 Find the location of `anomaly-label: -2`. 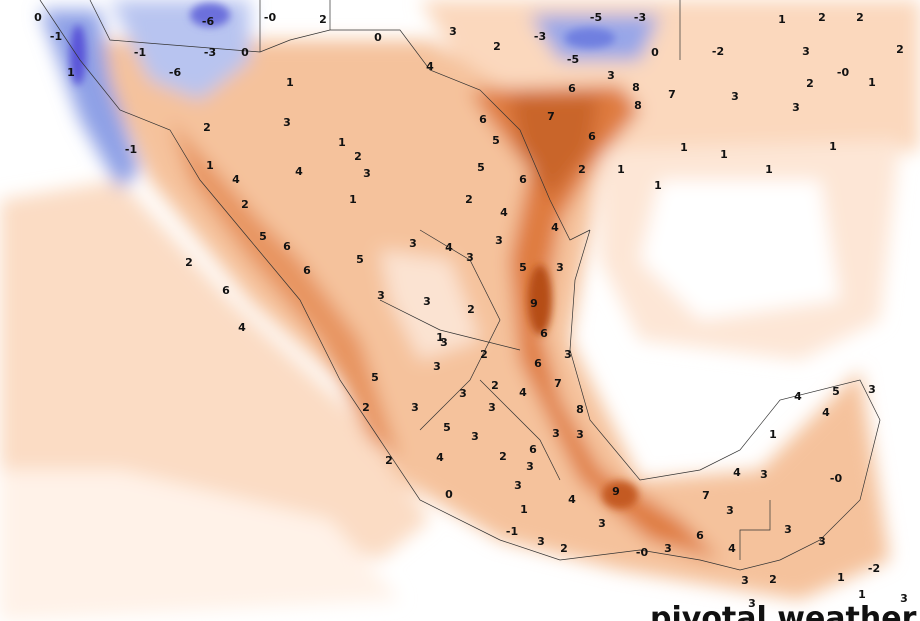

anomaly-label: -2 is located at coordinates (874, 568).